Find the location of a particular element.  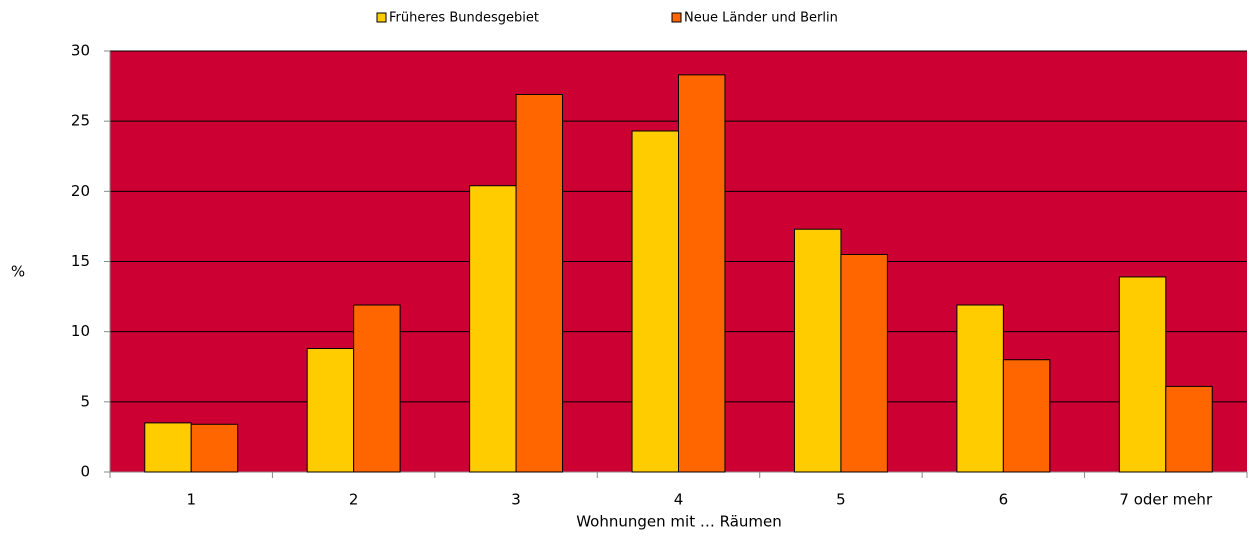

y-axis-label: % is located at coordinates (18, 272).